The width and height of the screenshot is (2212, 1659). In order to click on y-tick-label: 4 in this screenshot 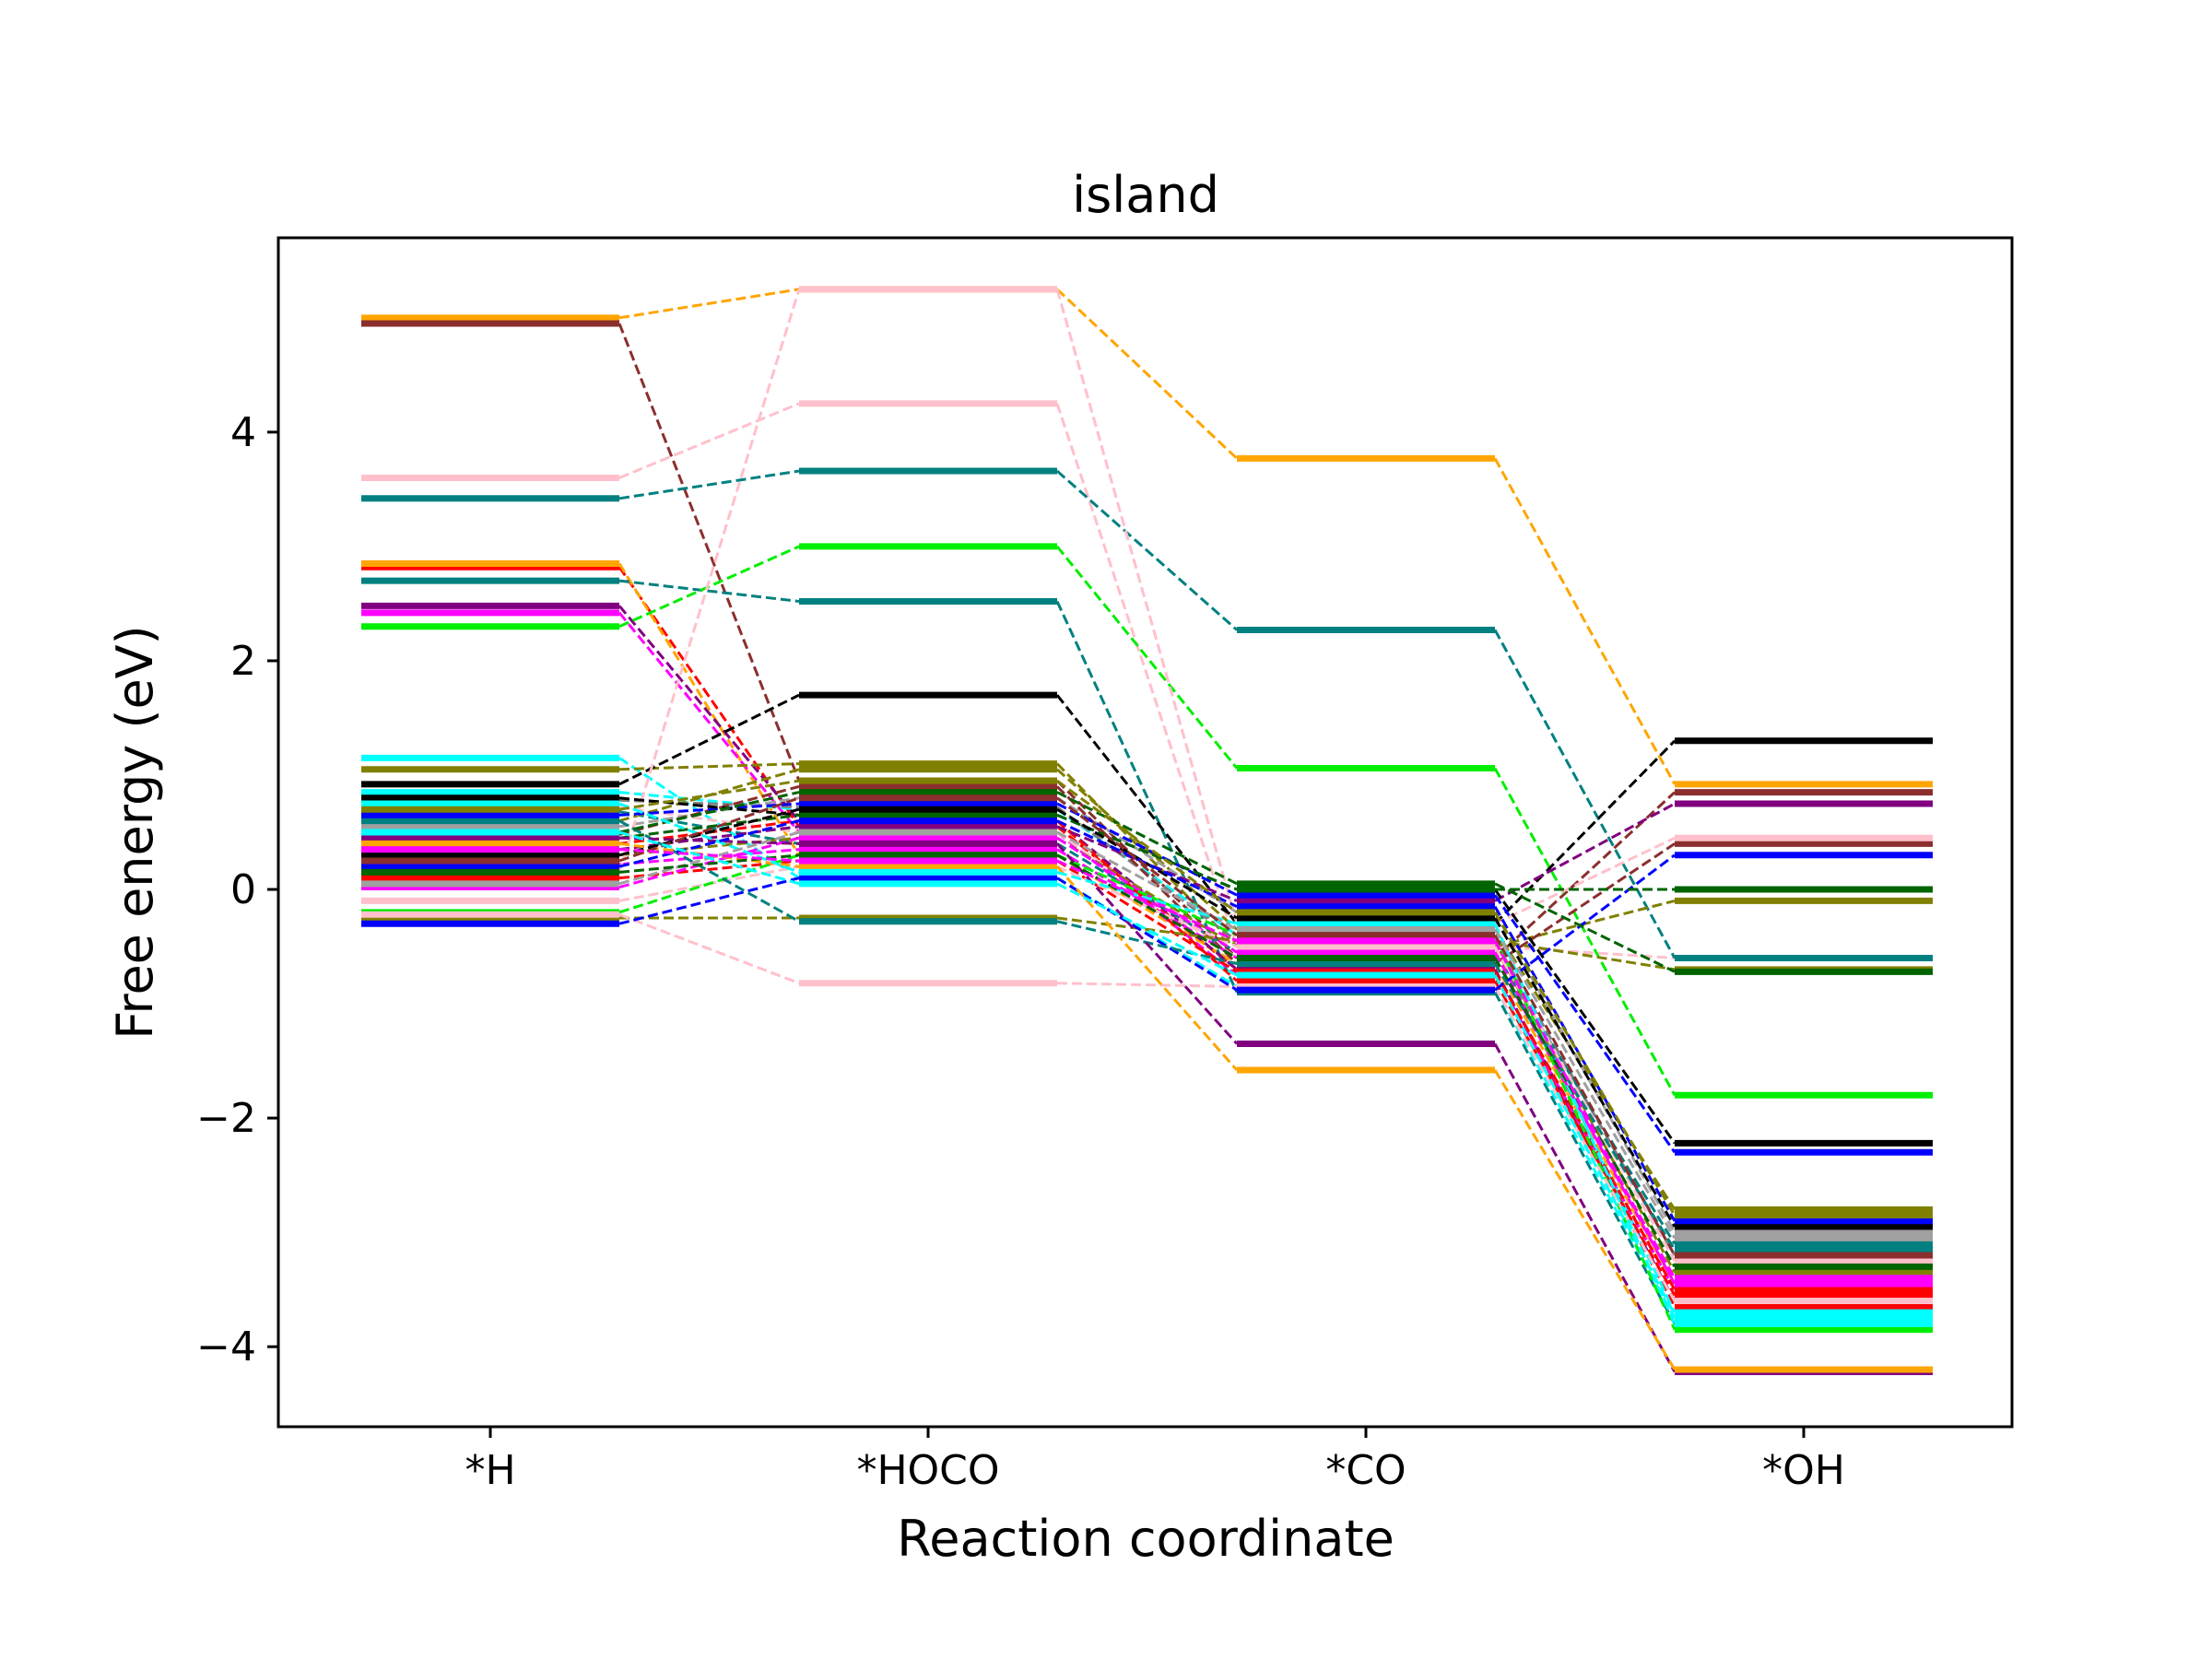, I will do `click(243, 432)`.